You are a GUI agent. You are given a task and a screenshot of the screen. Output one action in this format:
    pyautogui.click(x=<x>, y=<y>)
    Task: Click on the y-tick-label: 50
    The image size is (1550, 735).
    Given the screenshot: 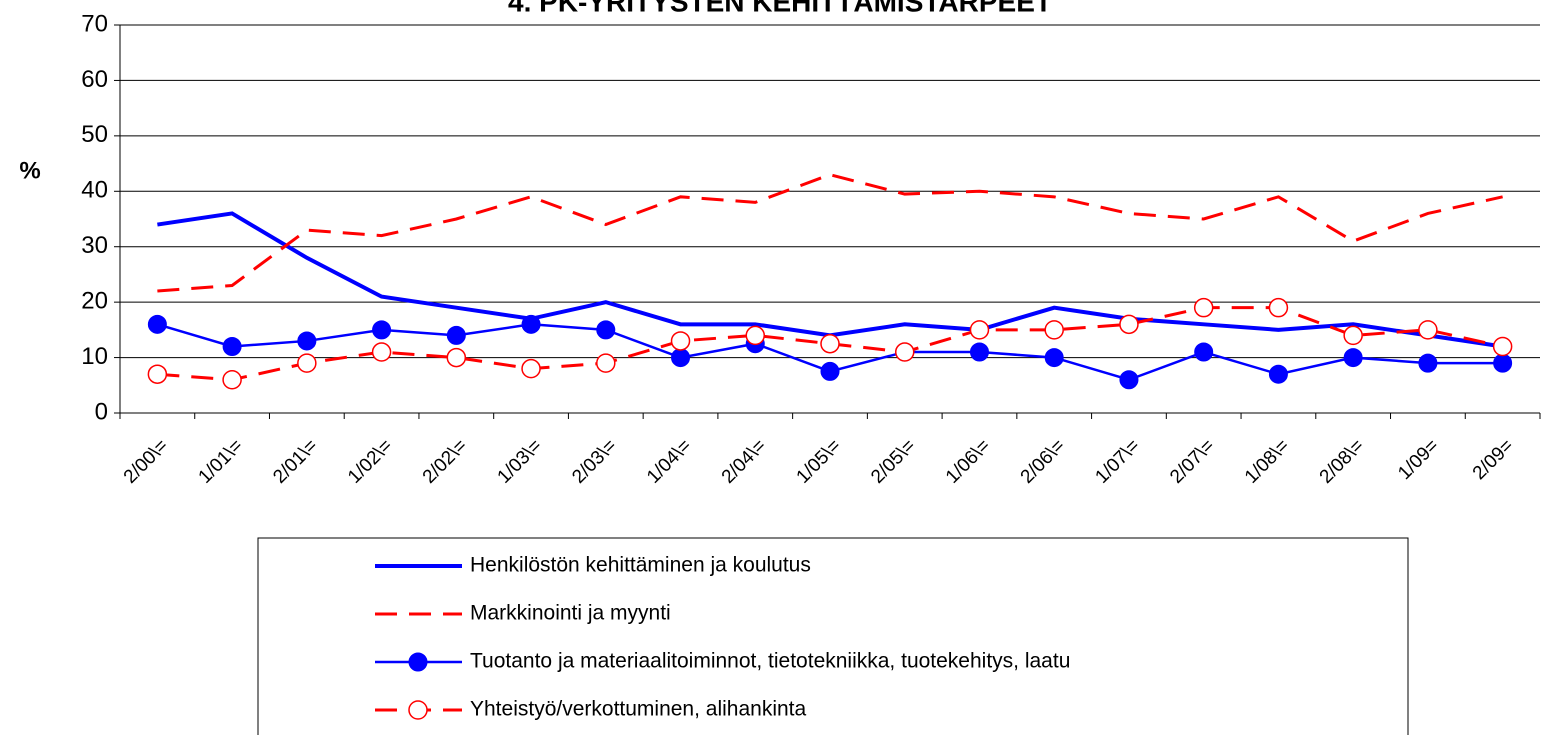 What is the action you would take?
    pyautogui.click(x=94, y=134)
    